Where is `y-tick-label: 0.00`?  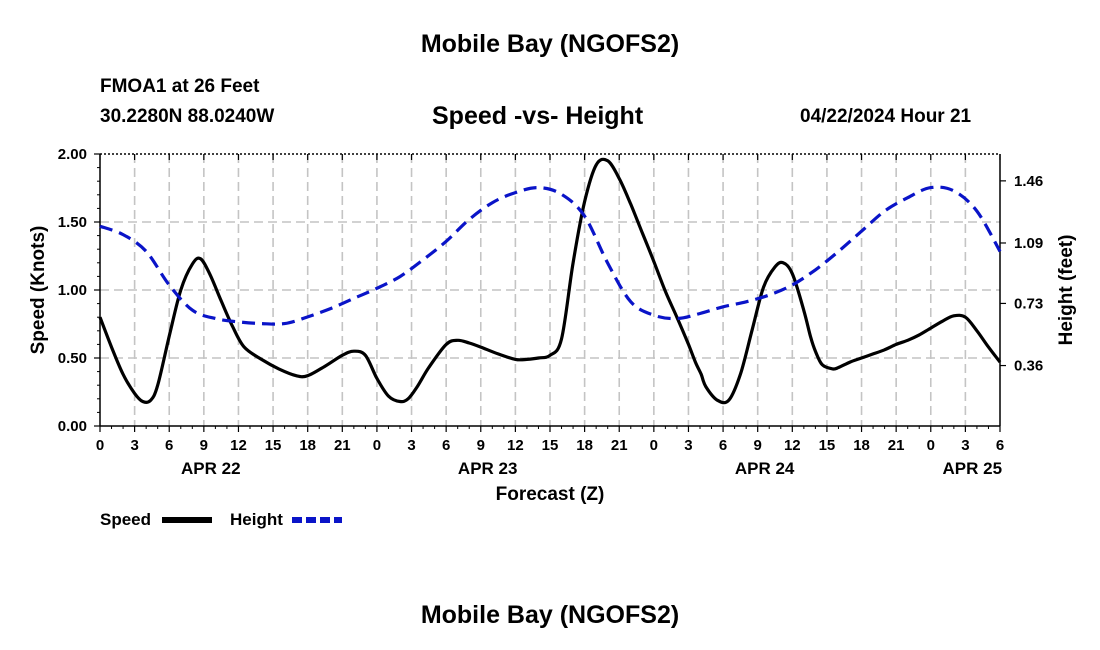
y-tick-label: 0.00 is located at coordinates (72, 426).